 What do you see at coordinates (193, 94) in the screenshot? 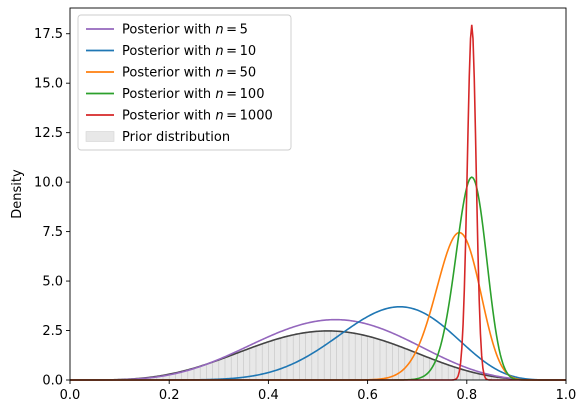
I see `legend-label-4: Posterior with n = 100` at bounding box center [193, 94].